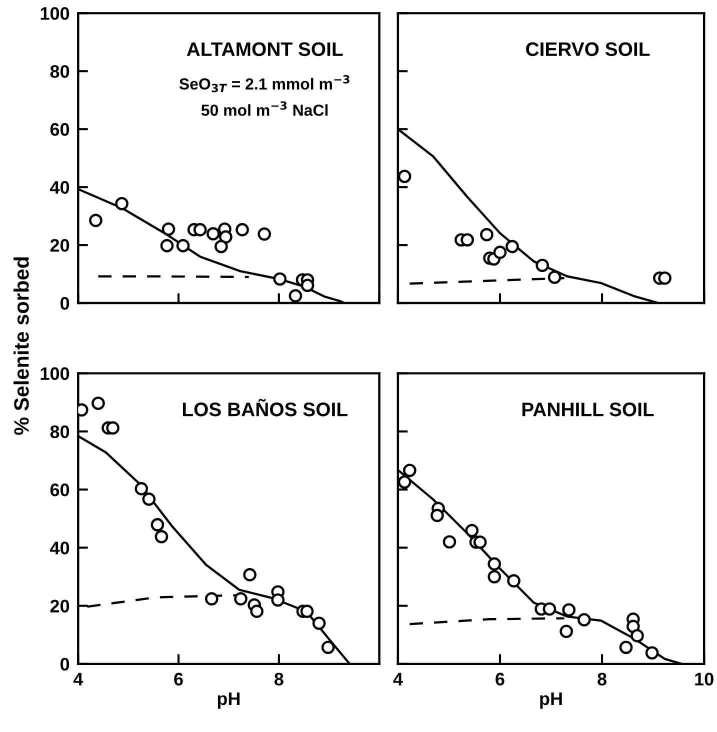 This screenshot has width=717, height=732. Describe the element at coordinates (265, 407) in the screenshot. I see `text: LOS BAÑOS SOIL` at that location.